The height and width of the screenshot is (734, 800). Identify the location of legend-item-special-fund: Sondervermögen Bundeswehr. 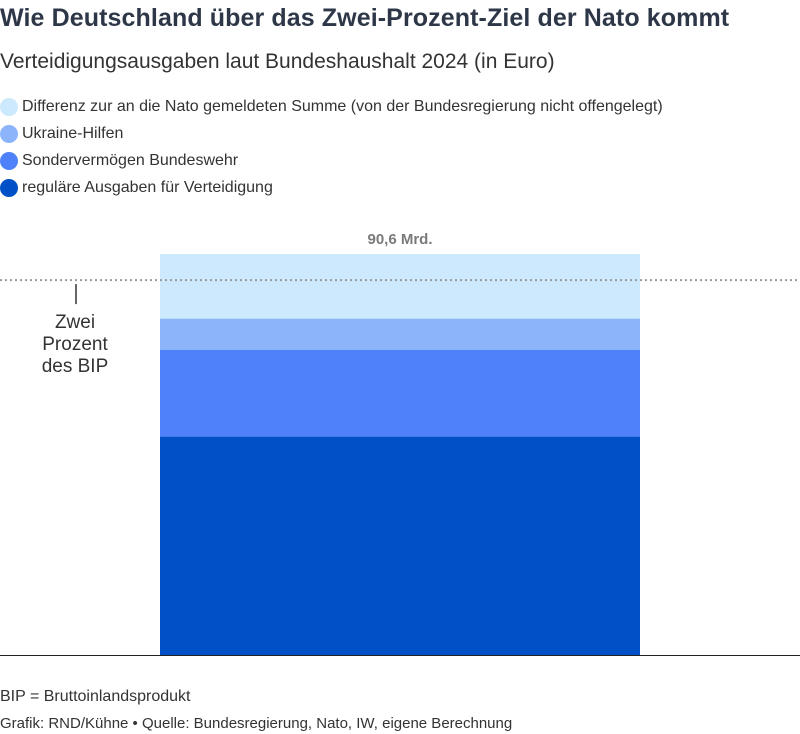
(331, 160).